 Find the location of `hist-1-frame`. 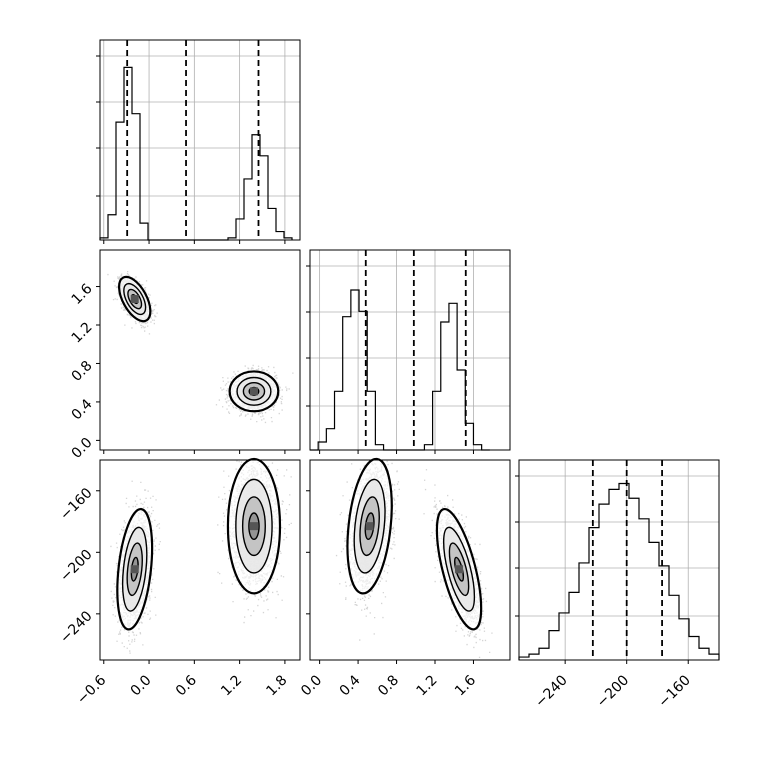

hist-1-frame is located at coordinates (410, 350).